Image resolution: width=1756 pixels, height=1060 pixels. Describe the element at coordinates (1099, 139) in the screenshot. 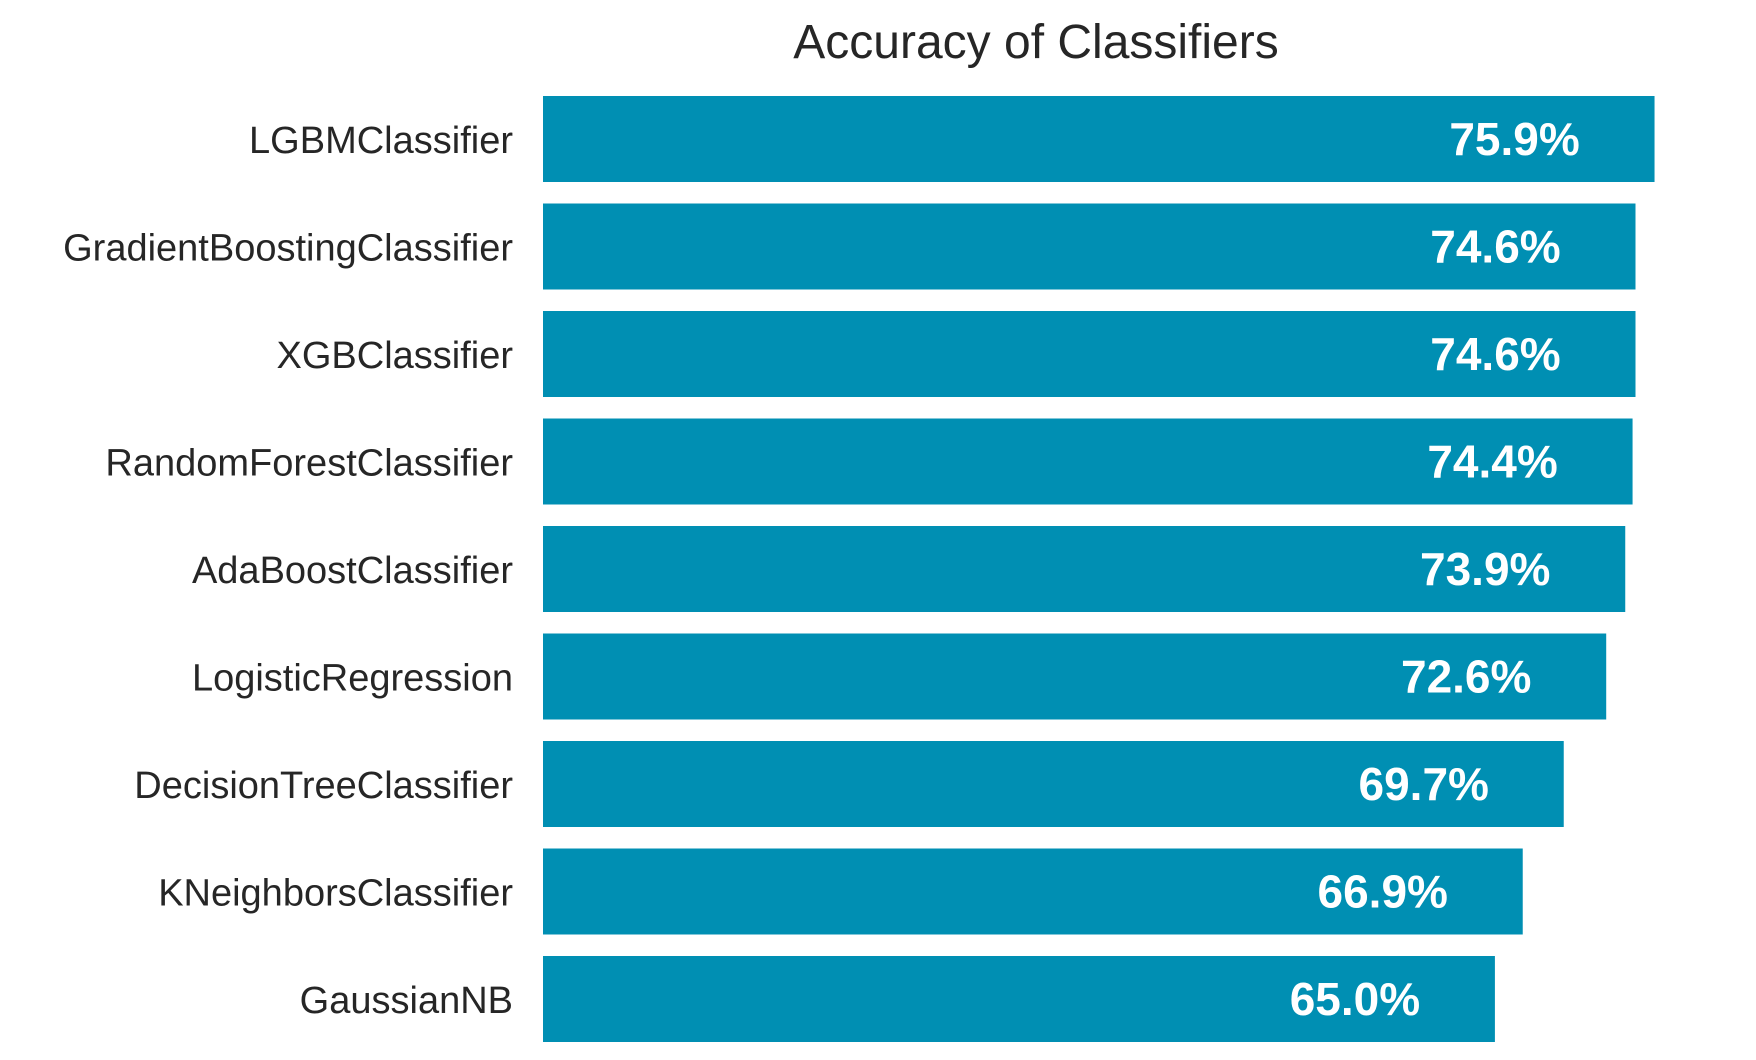

I see `bar-LGBMClassifier` at that location.